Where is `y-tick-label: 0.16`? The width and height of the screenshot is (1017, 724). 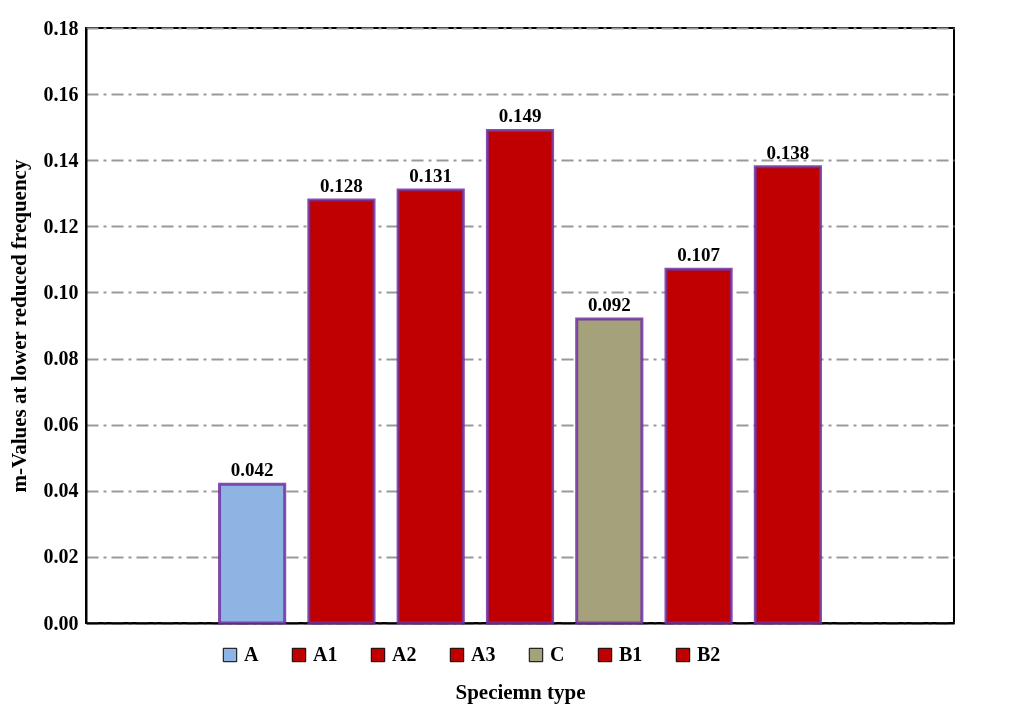 y-tick-label: 0.16 is located at coordinates (61, 93).